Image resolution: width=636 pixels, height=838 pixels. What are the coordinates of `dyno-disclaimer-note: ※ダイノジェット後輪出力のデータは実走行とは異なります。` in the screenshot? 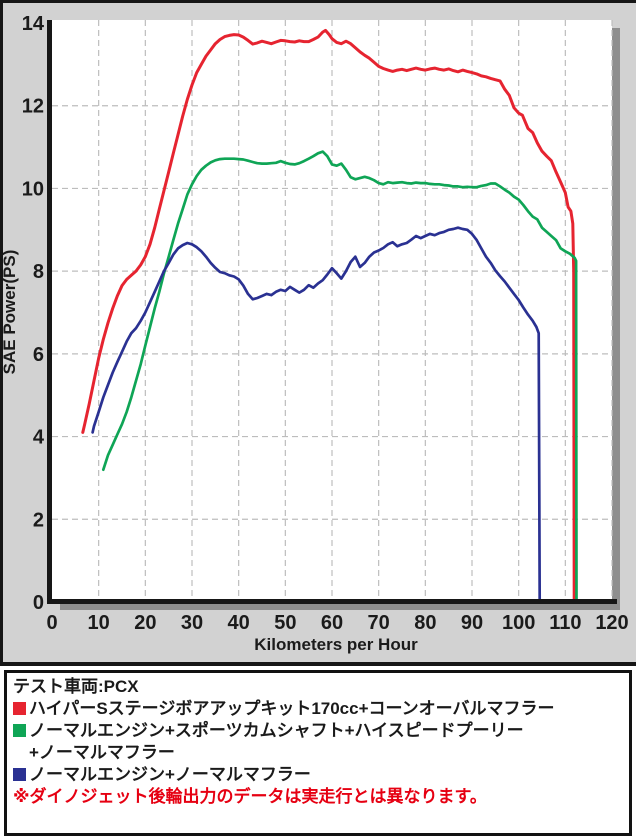 It's located at (250, 796).